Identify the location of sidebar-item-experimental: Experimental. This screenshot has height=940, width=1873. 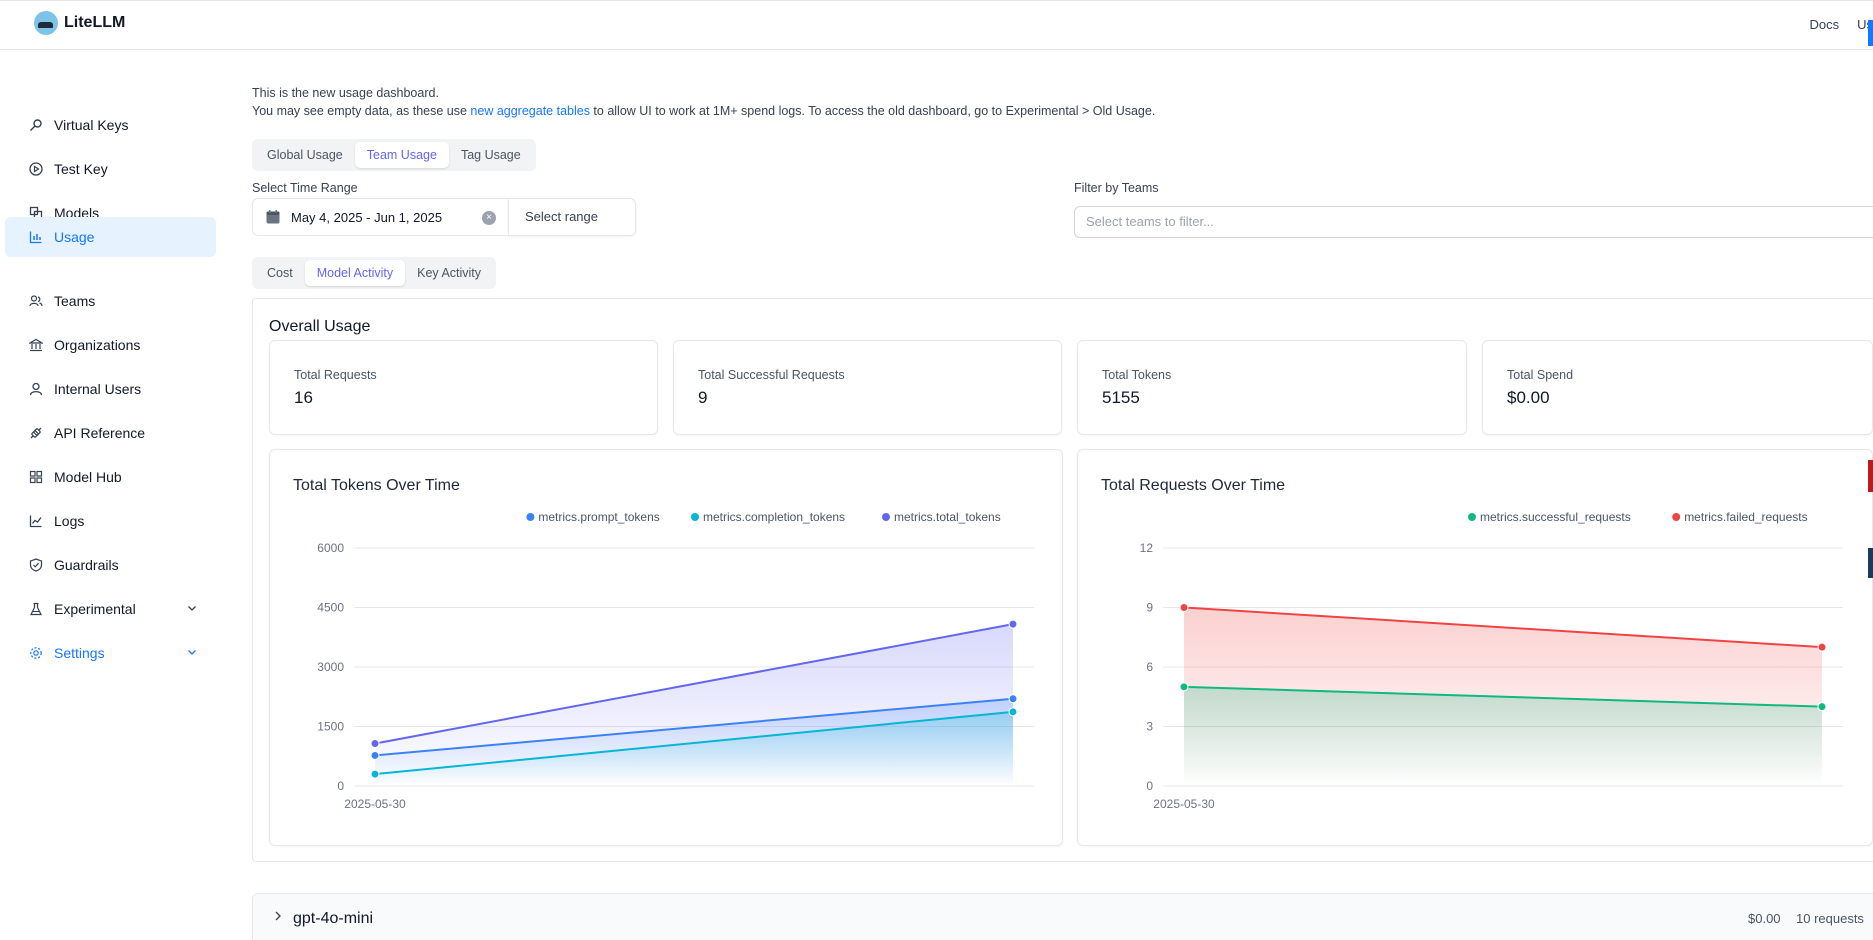
(110, 609).